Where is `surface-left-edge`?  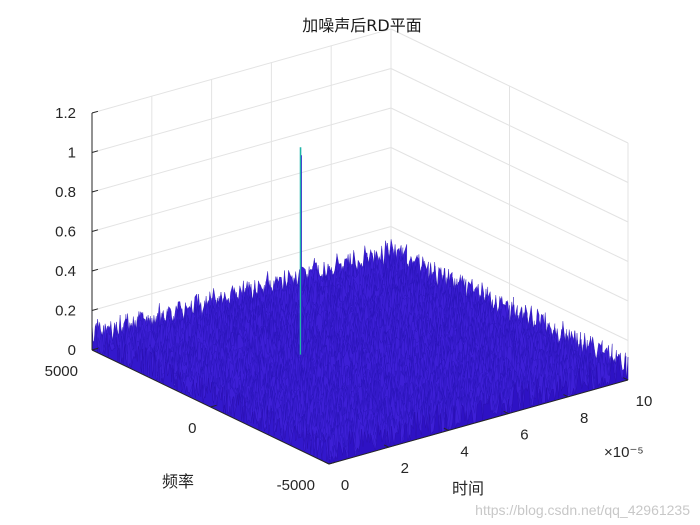 surface-left-edge is located at coordinates (210, 393).